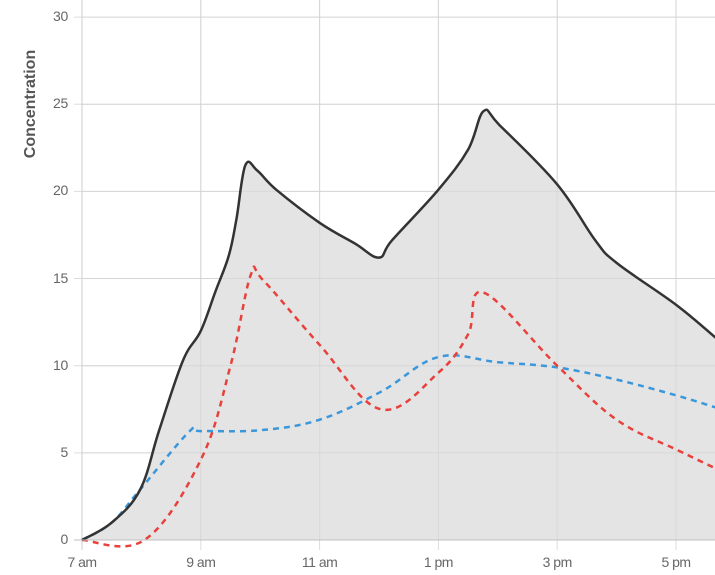  Describe the element at coordinates (438, 562) in the screenshot. I see `x-tick-label: 1 pm` at that location.